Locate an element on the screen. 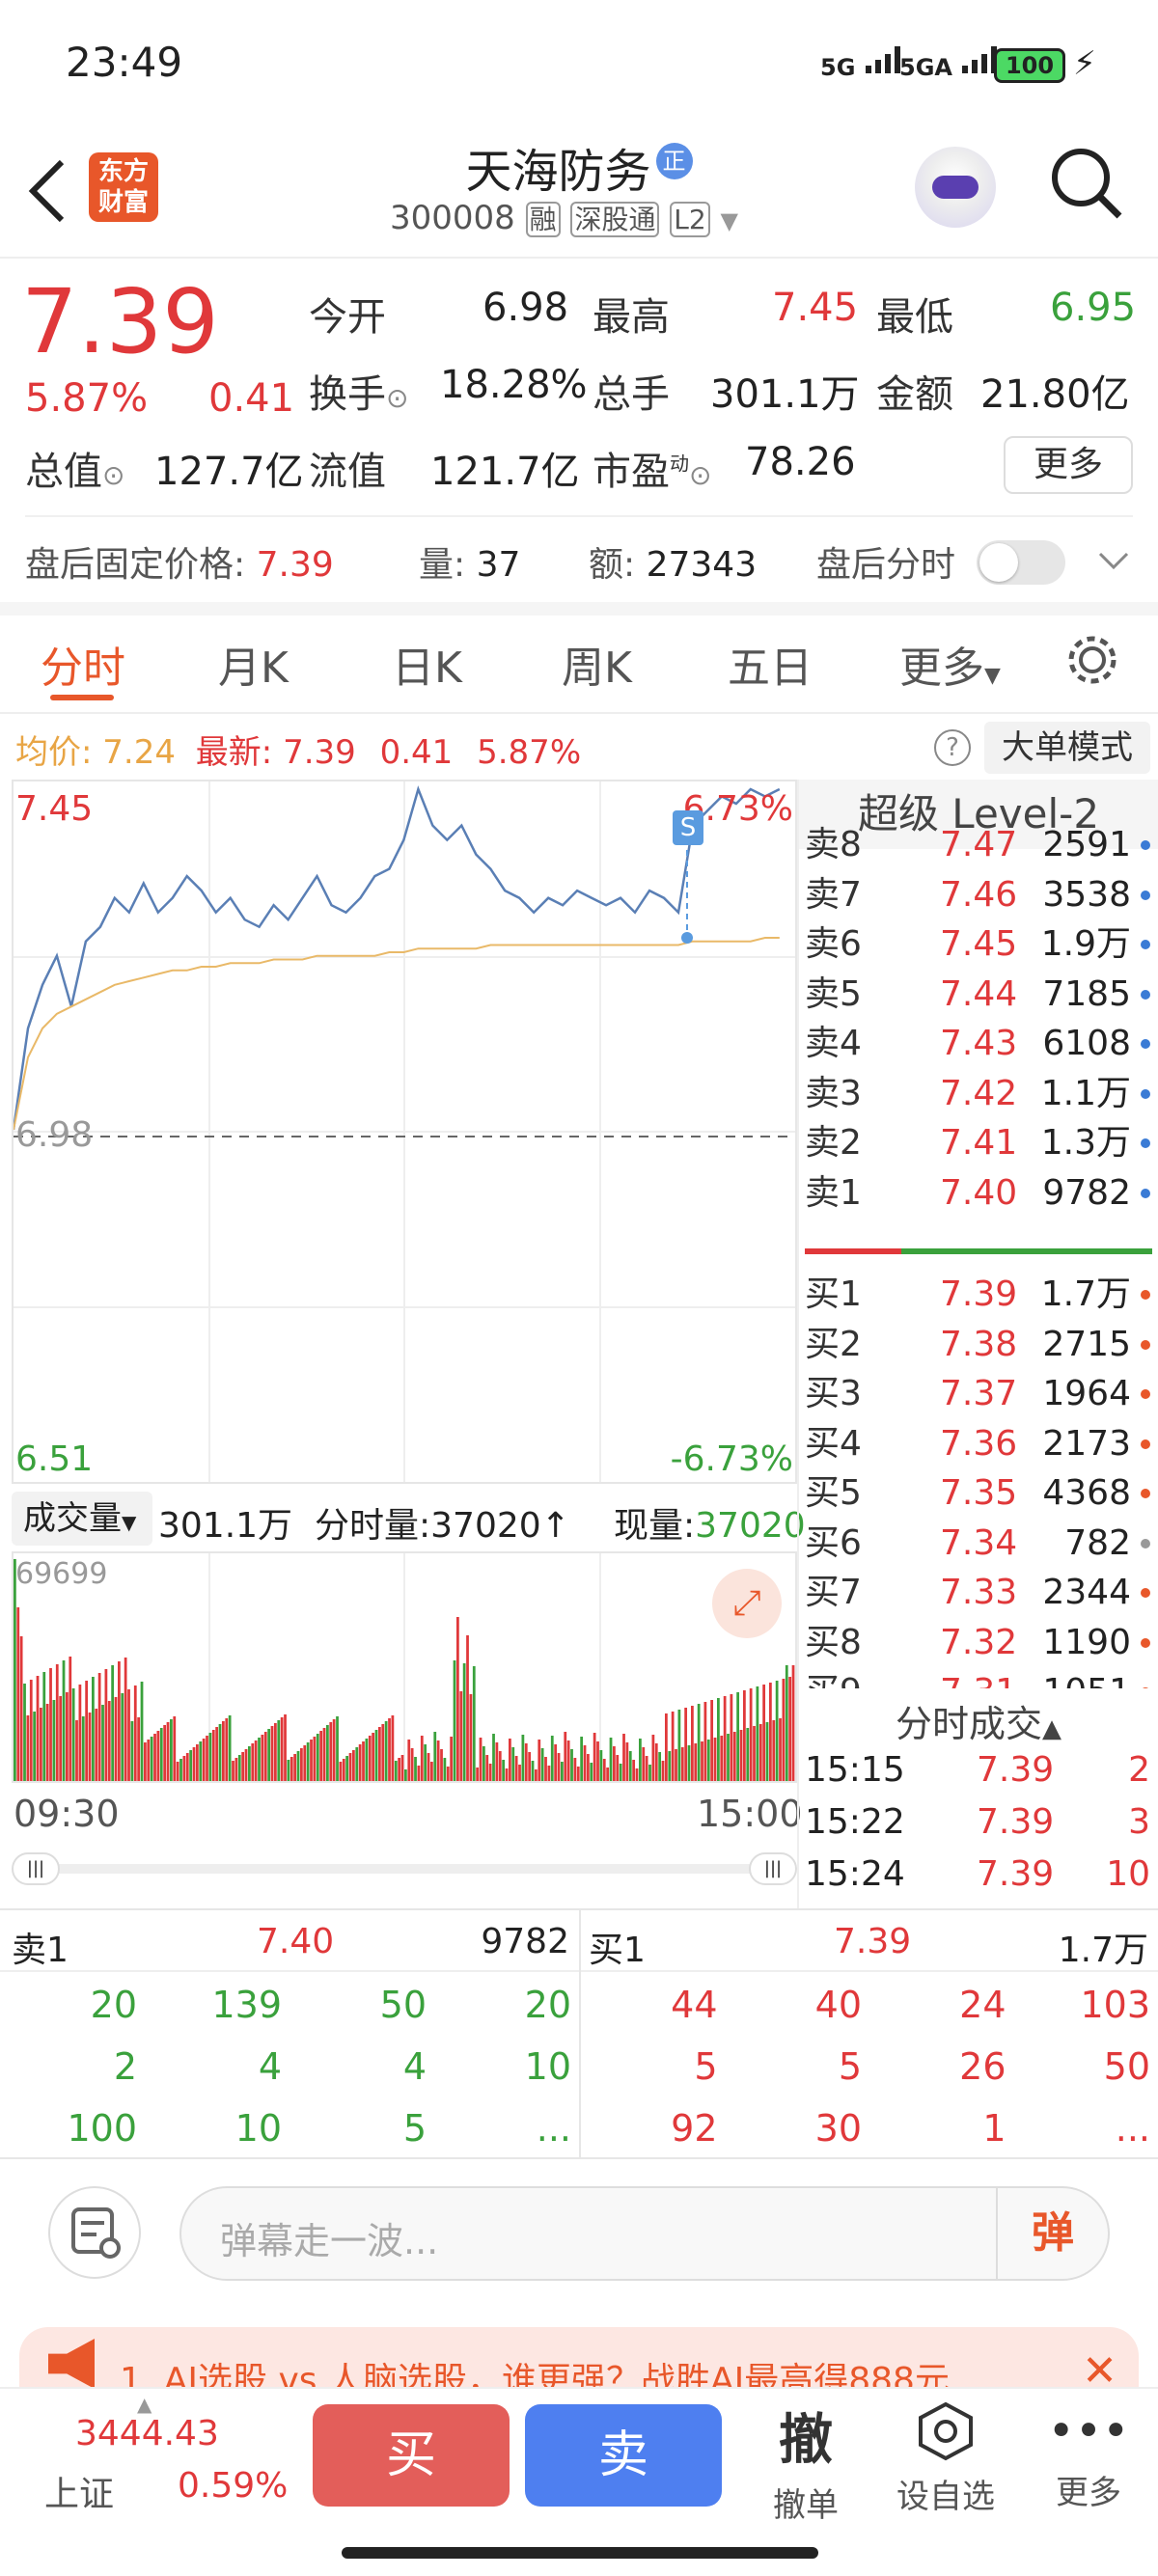  danmaku-send-button: 弹 is located at coordinates (1052, 2233).